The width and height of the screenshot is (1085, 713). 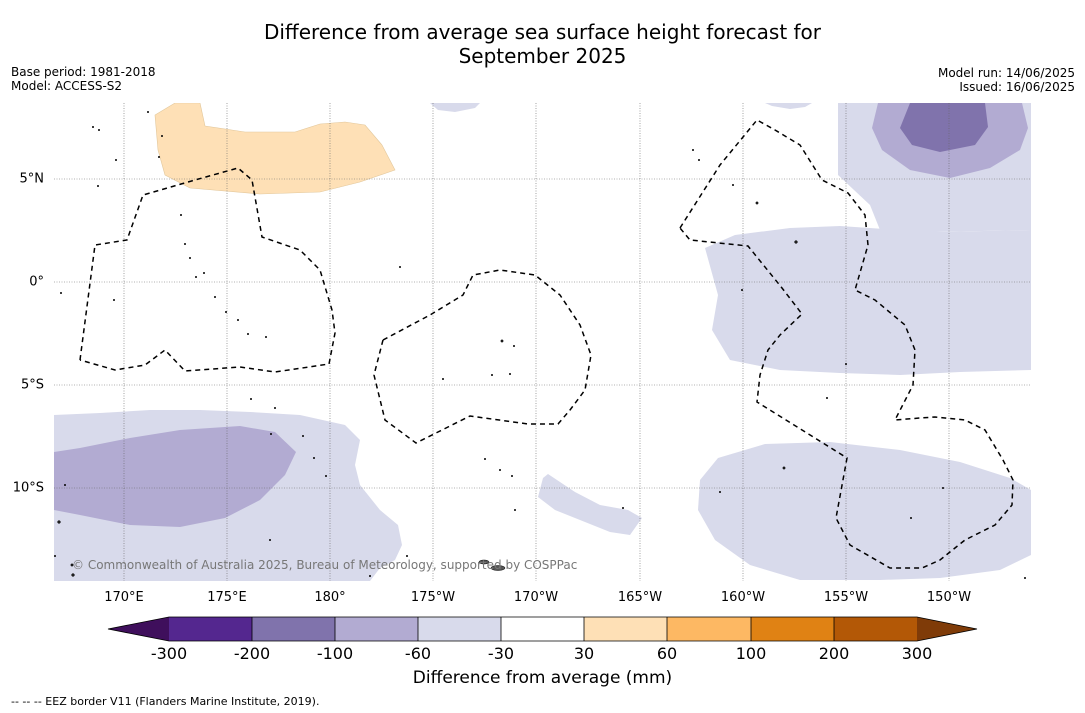 What do you see at coordinates (751, 653) in the screenshot?
I see `colorbar-tick: 100` at bounding box center [751, 653].